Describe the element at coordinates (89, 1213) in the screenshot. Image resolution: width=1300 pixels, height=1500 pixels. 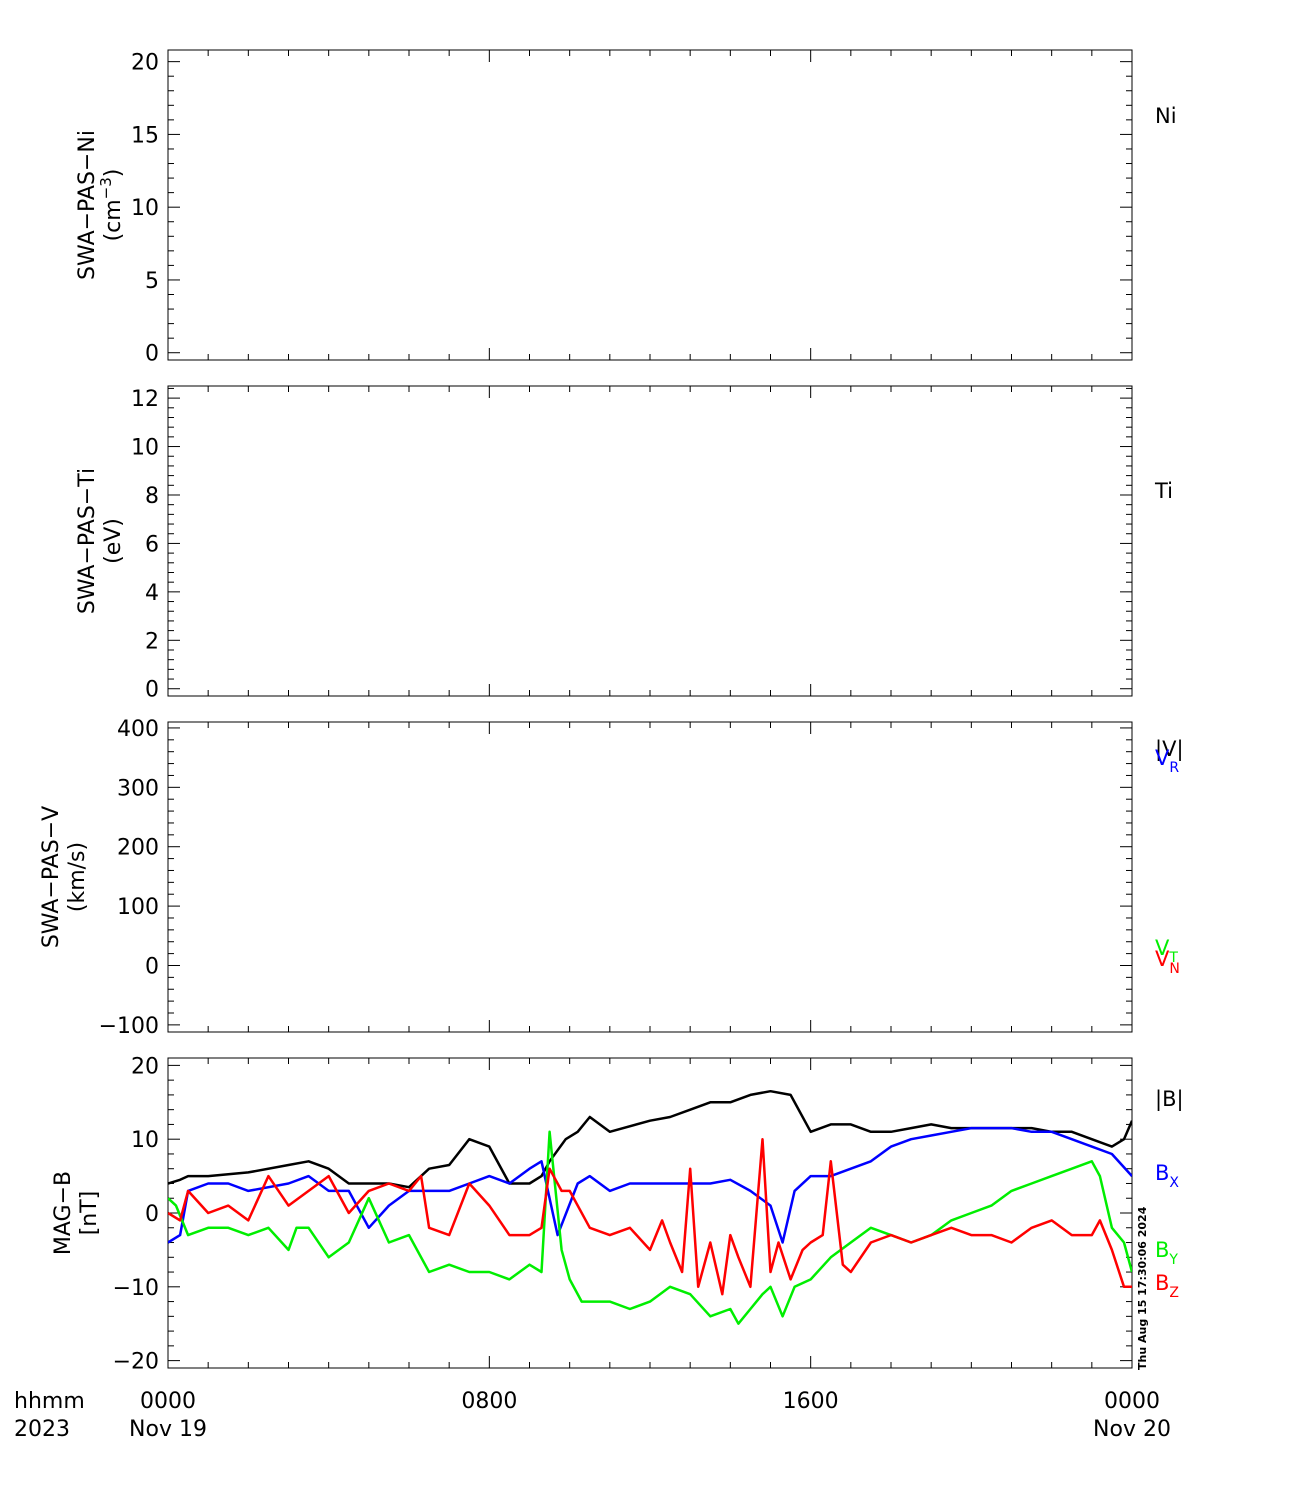
I see `y-axis-label: [nT]` at that location.